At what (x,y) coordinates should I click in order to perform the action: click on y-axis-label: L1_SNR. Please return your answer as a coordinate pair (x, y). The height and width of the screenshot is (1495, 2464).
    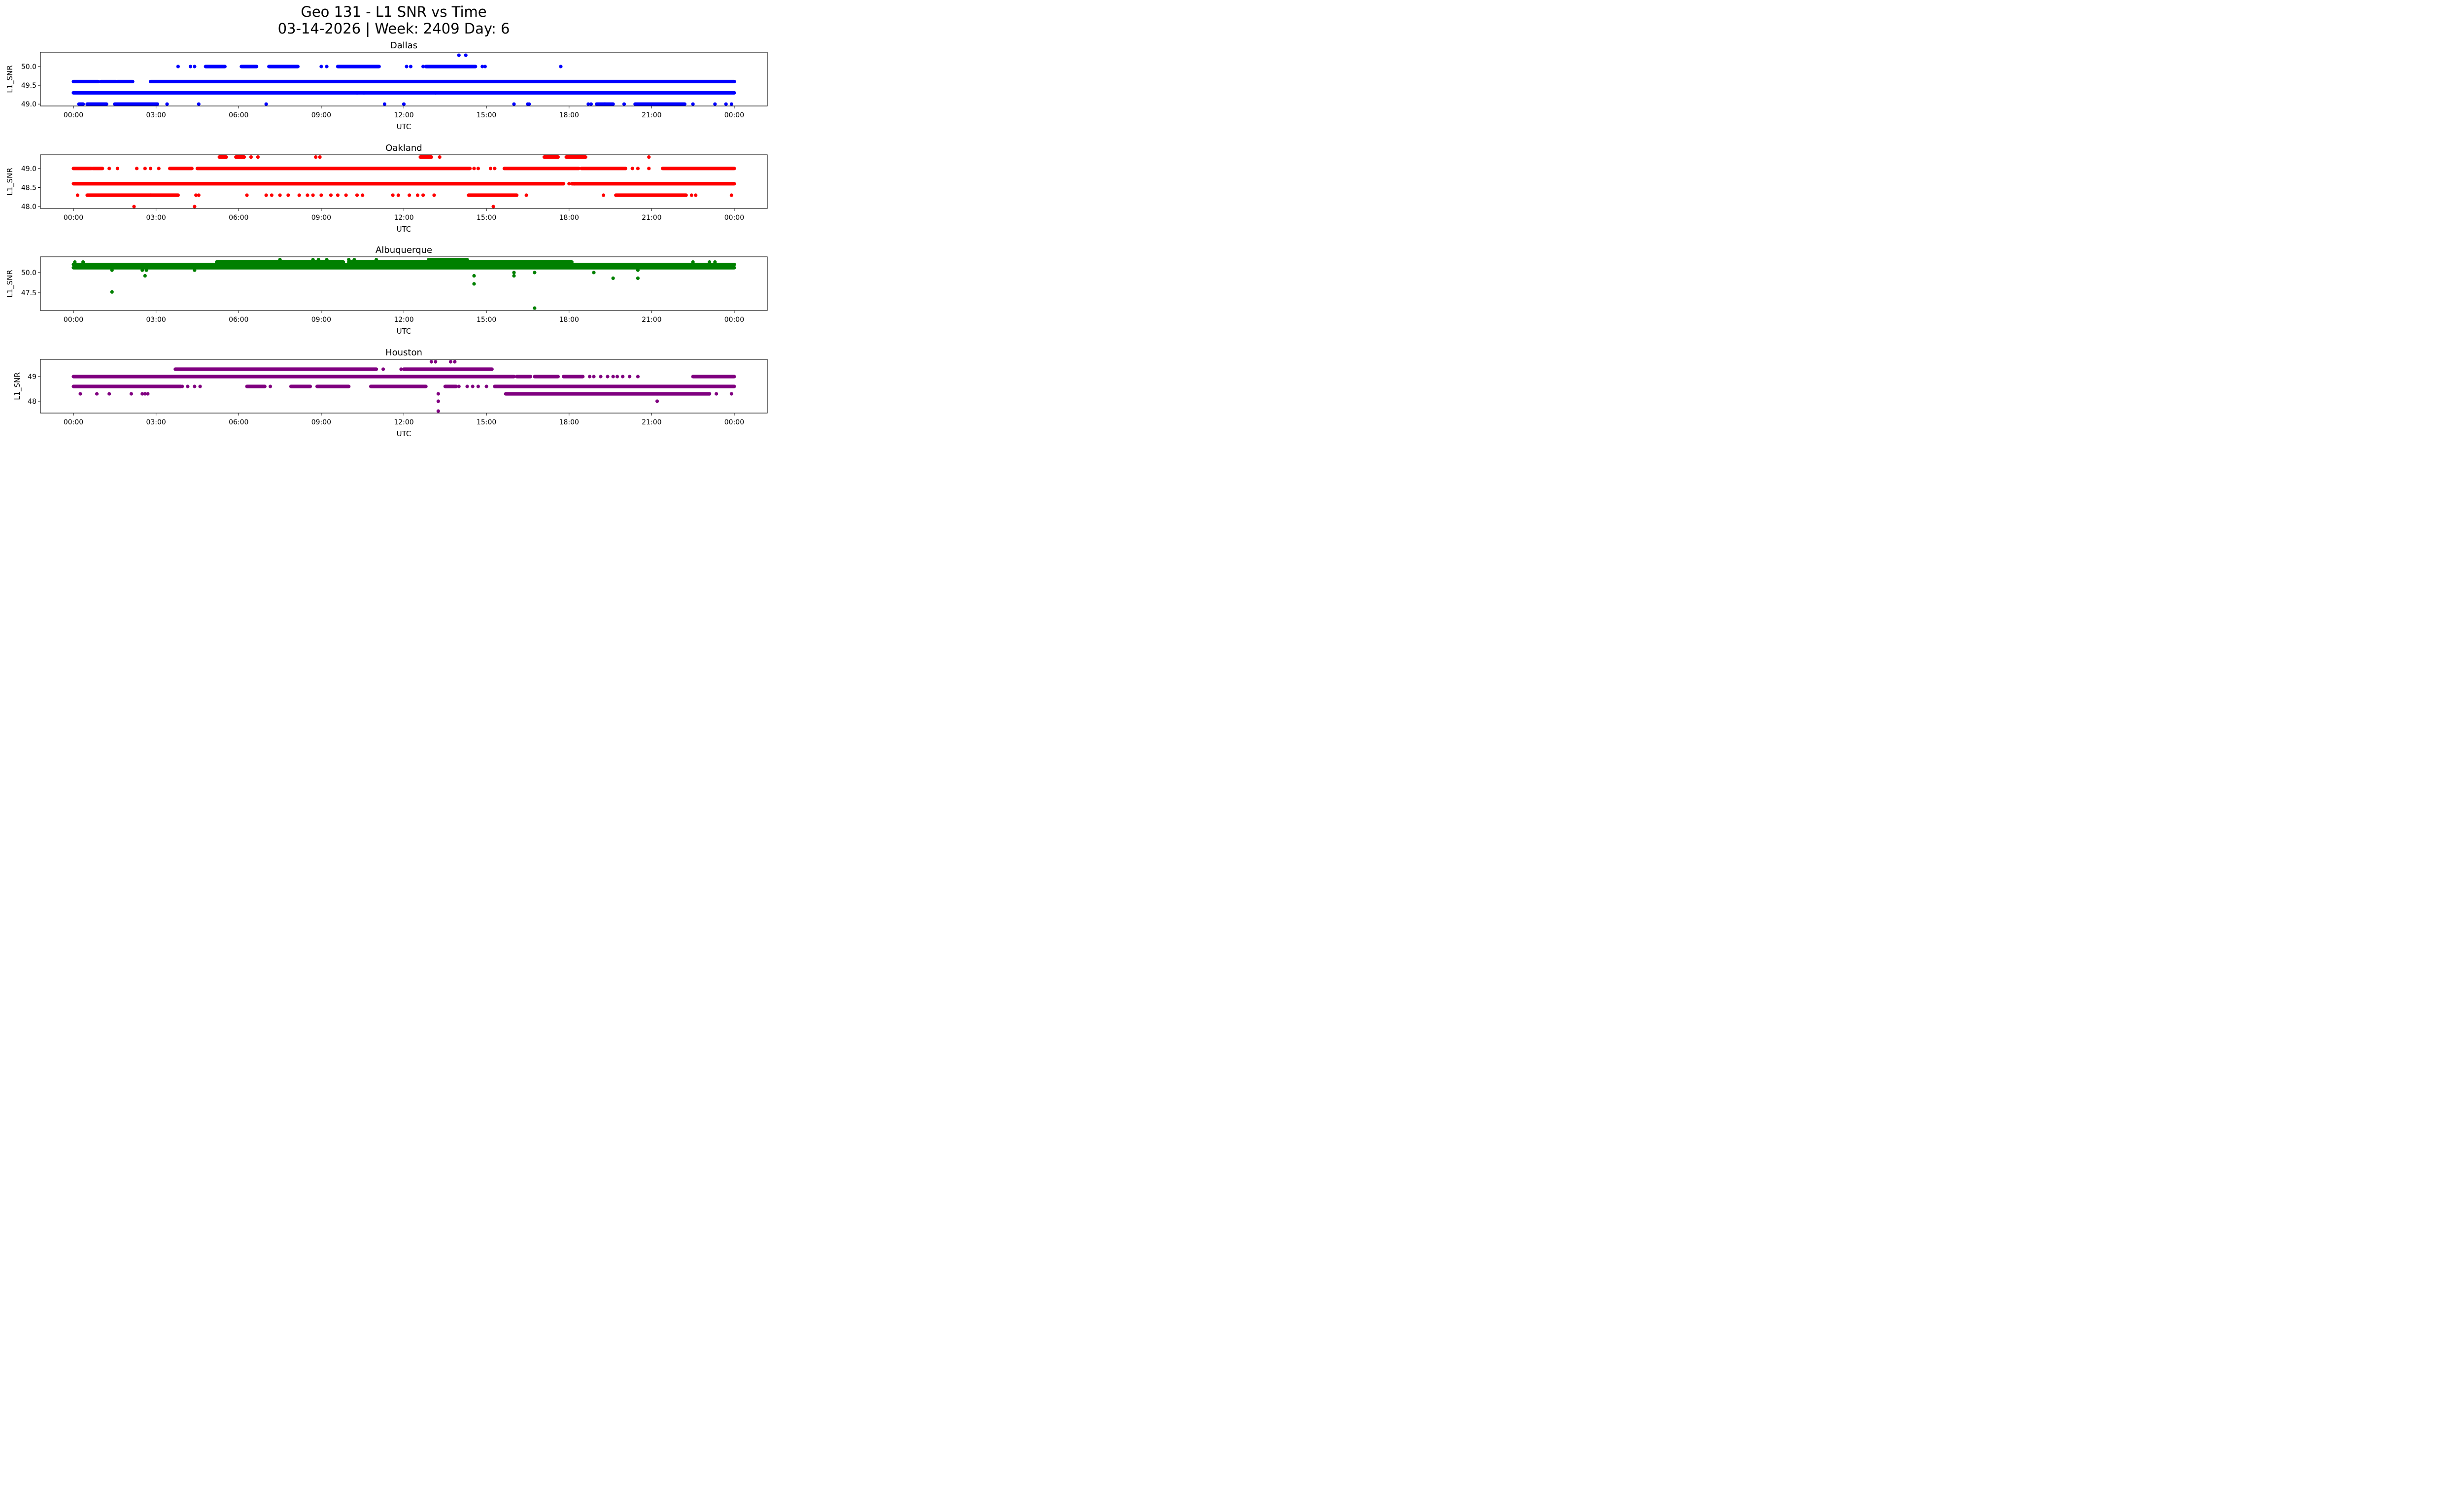
    Looking at the image, I should click on (10, 79).